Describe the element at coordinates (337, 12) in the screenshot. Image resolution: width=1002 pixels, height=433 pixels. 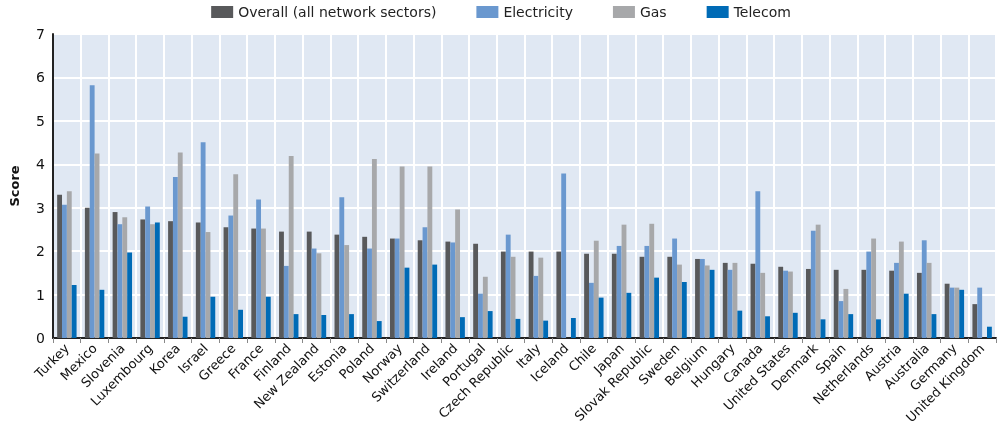
I see `legend-label: Overall (all network sectors)` at that location.